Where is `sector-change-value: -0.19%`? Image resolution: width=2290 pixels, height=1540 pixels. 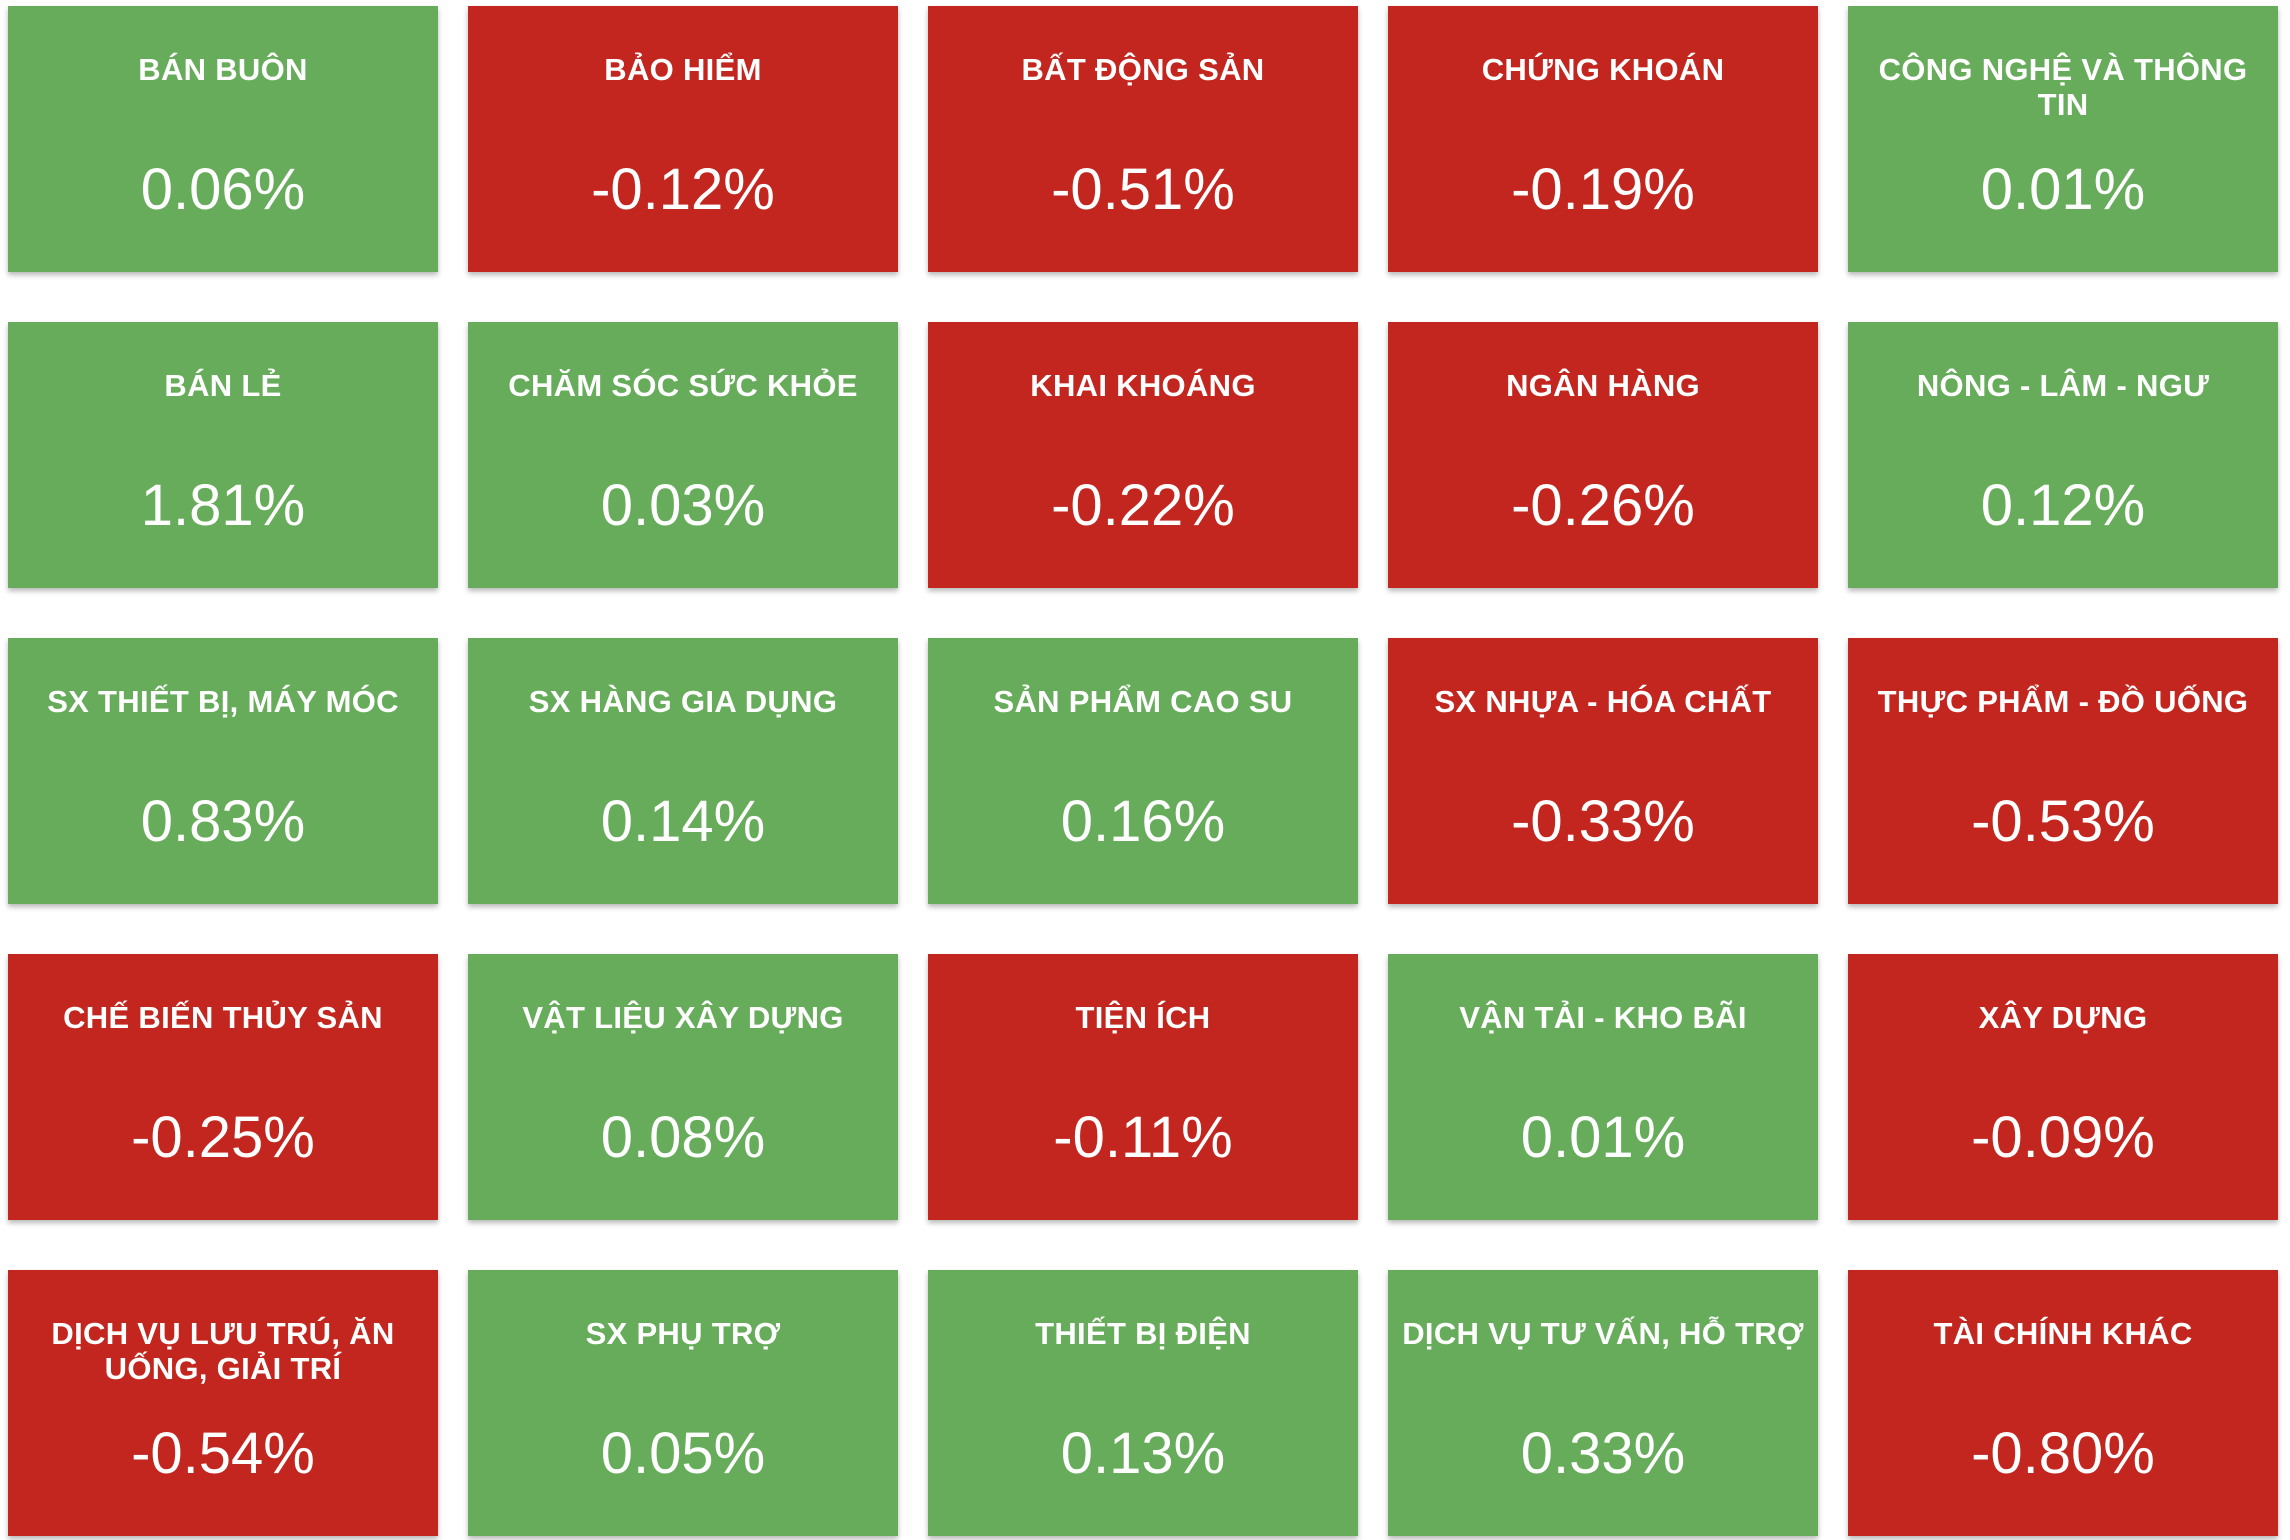 sector-change-value: -0.19% is located at coordinates (1603, 189).